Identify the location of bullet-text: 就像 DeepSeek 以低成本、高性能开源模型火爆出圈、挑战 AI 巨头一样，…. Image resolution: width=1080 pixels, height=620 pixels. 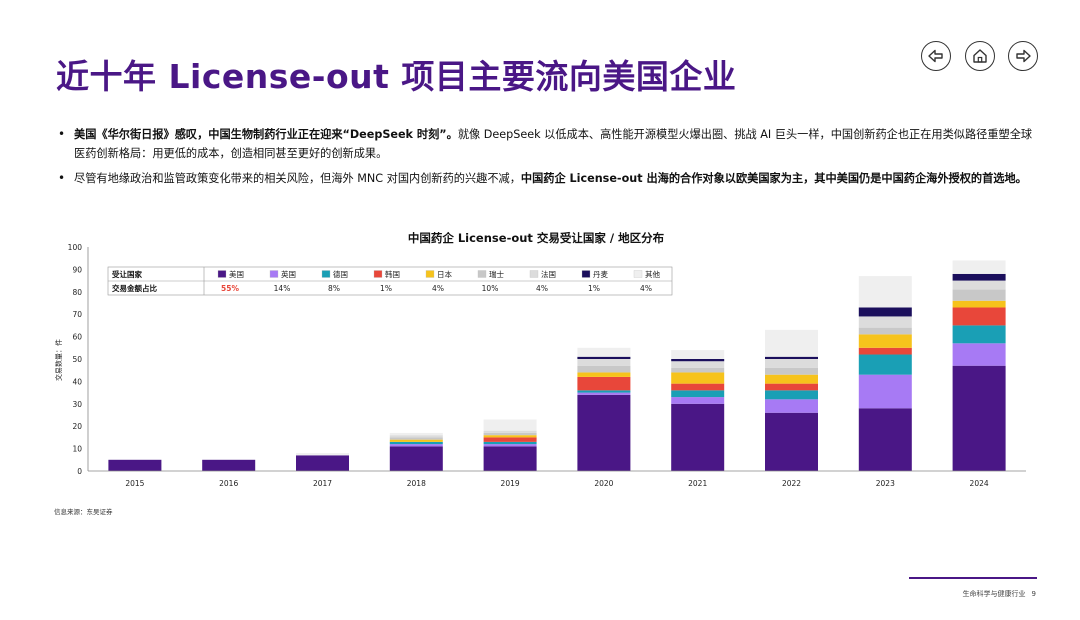
(553, 144).